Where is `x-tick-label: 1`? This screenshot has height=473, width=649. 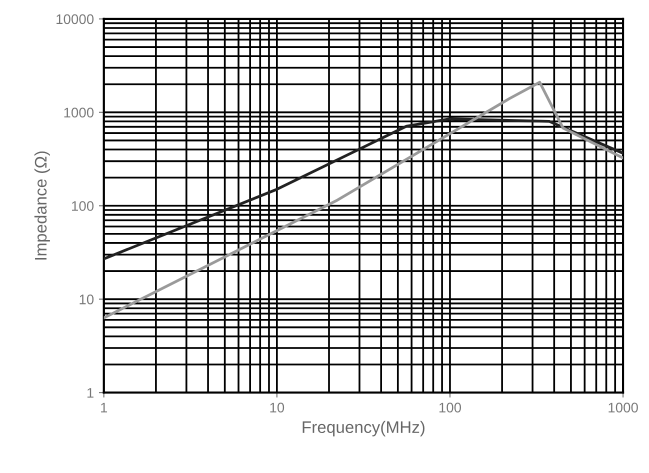 x-tick-label: 1 is located at coordinates (104, 407).